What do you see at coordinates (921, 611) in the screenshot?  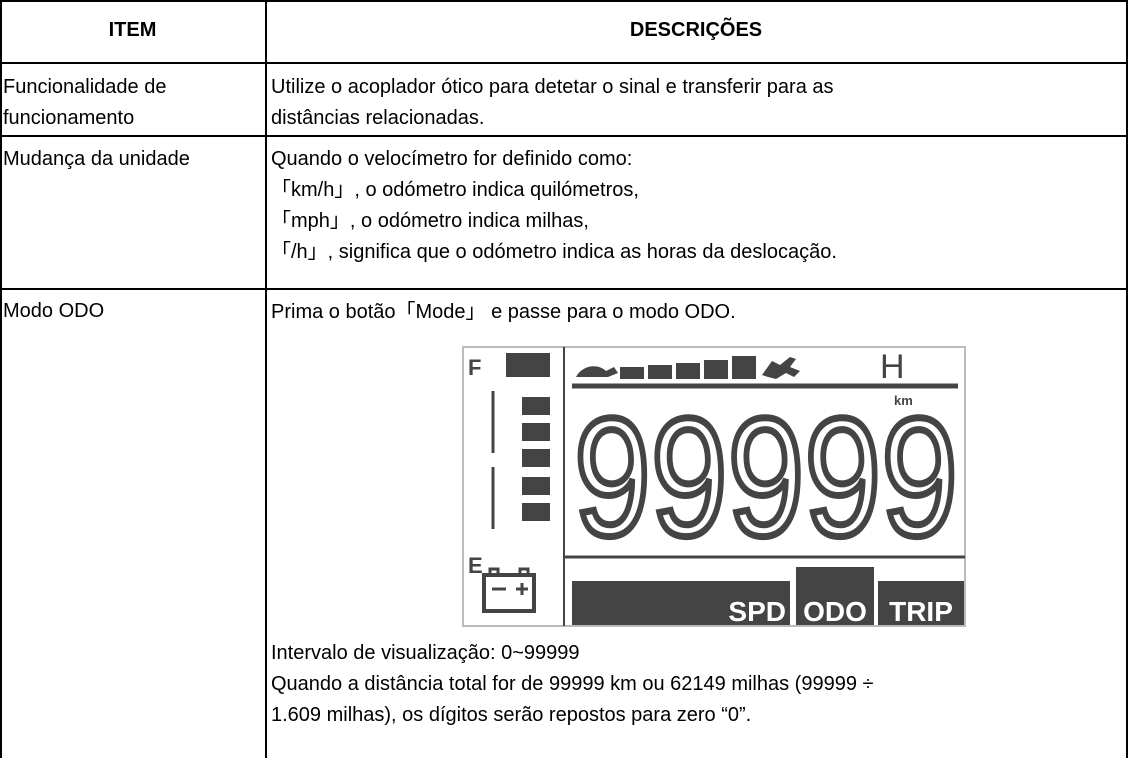 I see `mode-label: TRIP` at bounding box center [921, 611].